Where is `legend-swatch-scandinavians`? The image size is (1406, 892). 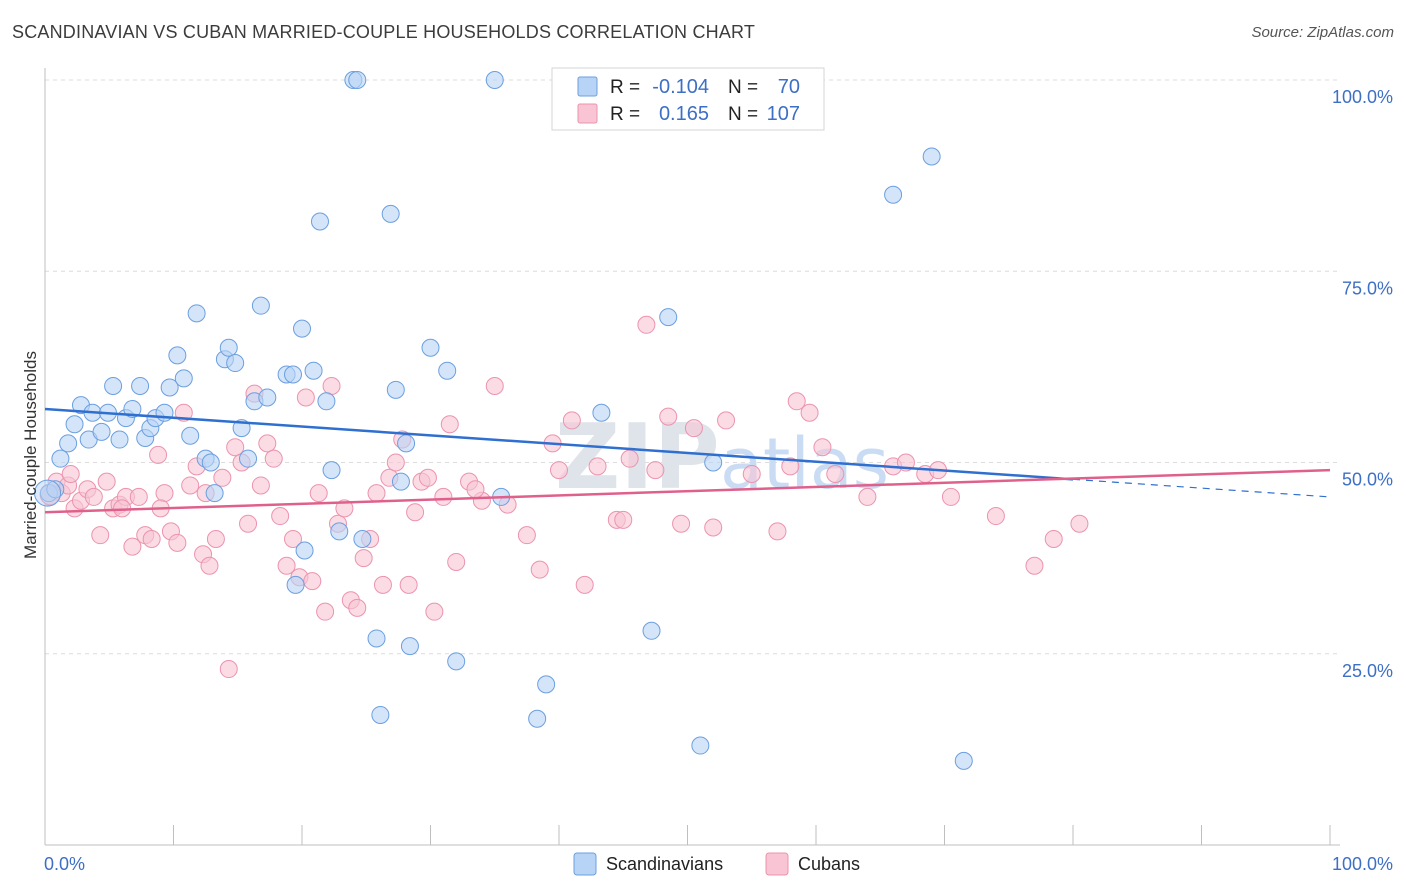
legend-swatch-scandinavians is located at coordinates (587, 86).